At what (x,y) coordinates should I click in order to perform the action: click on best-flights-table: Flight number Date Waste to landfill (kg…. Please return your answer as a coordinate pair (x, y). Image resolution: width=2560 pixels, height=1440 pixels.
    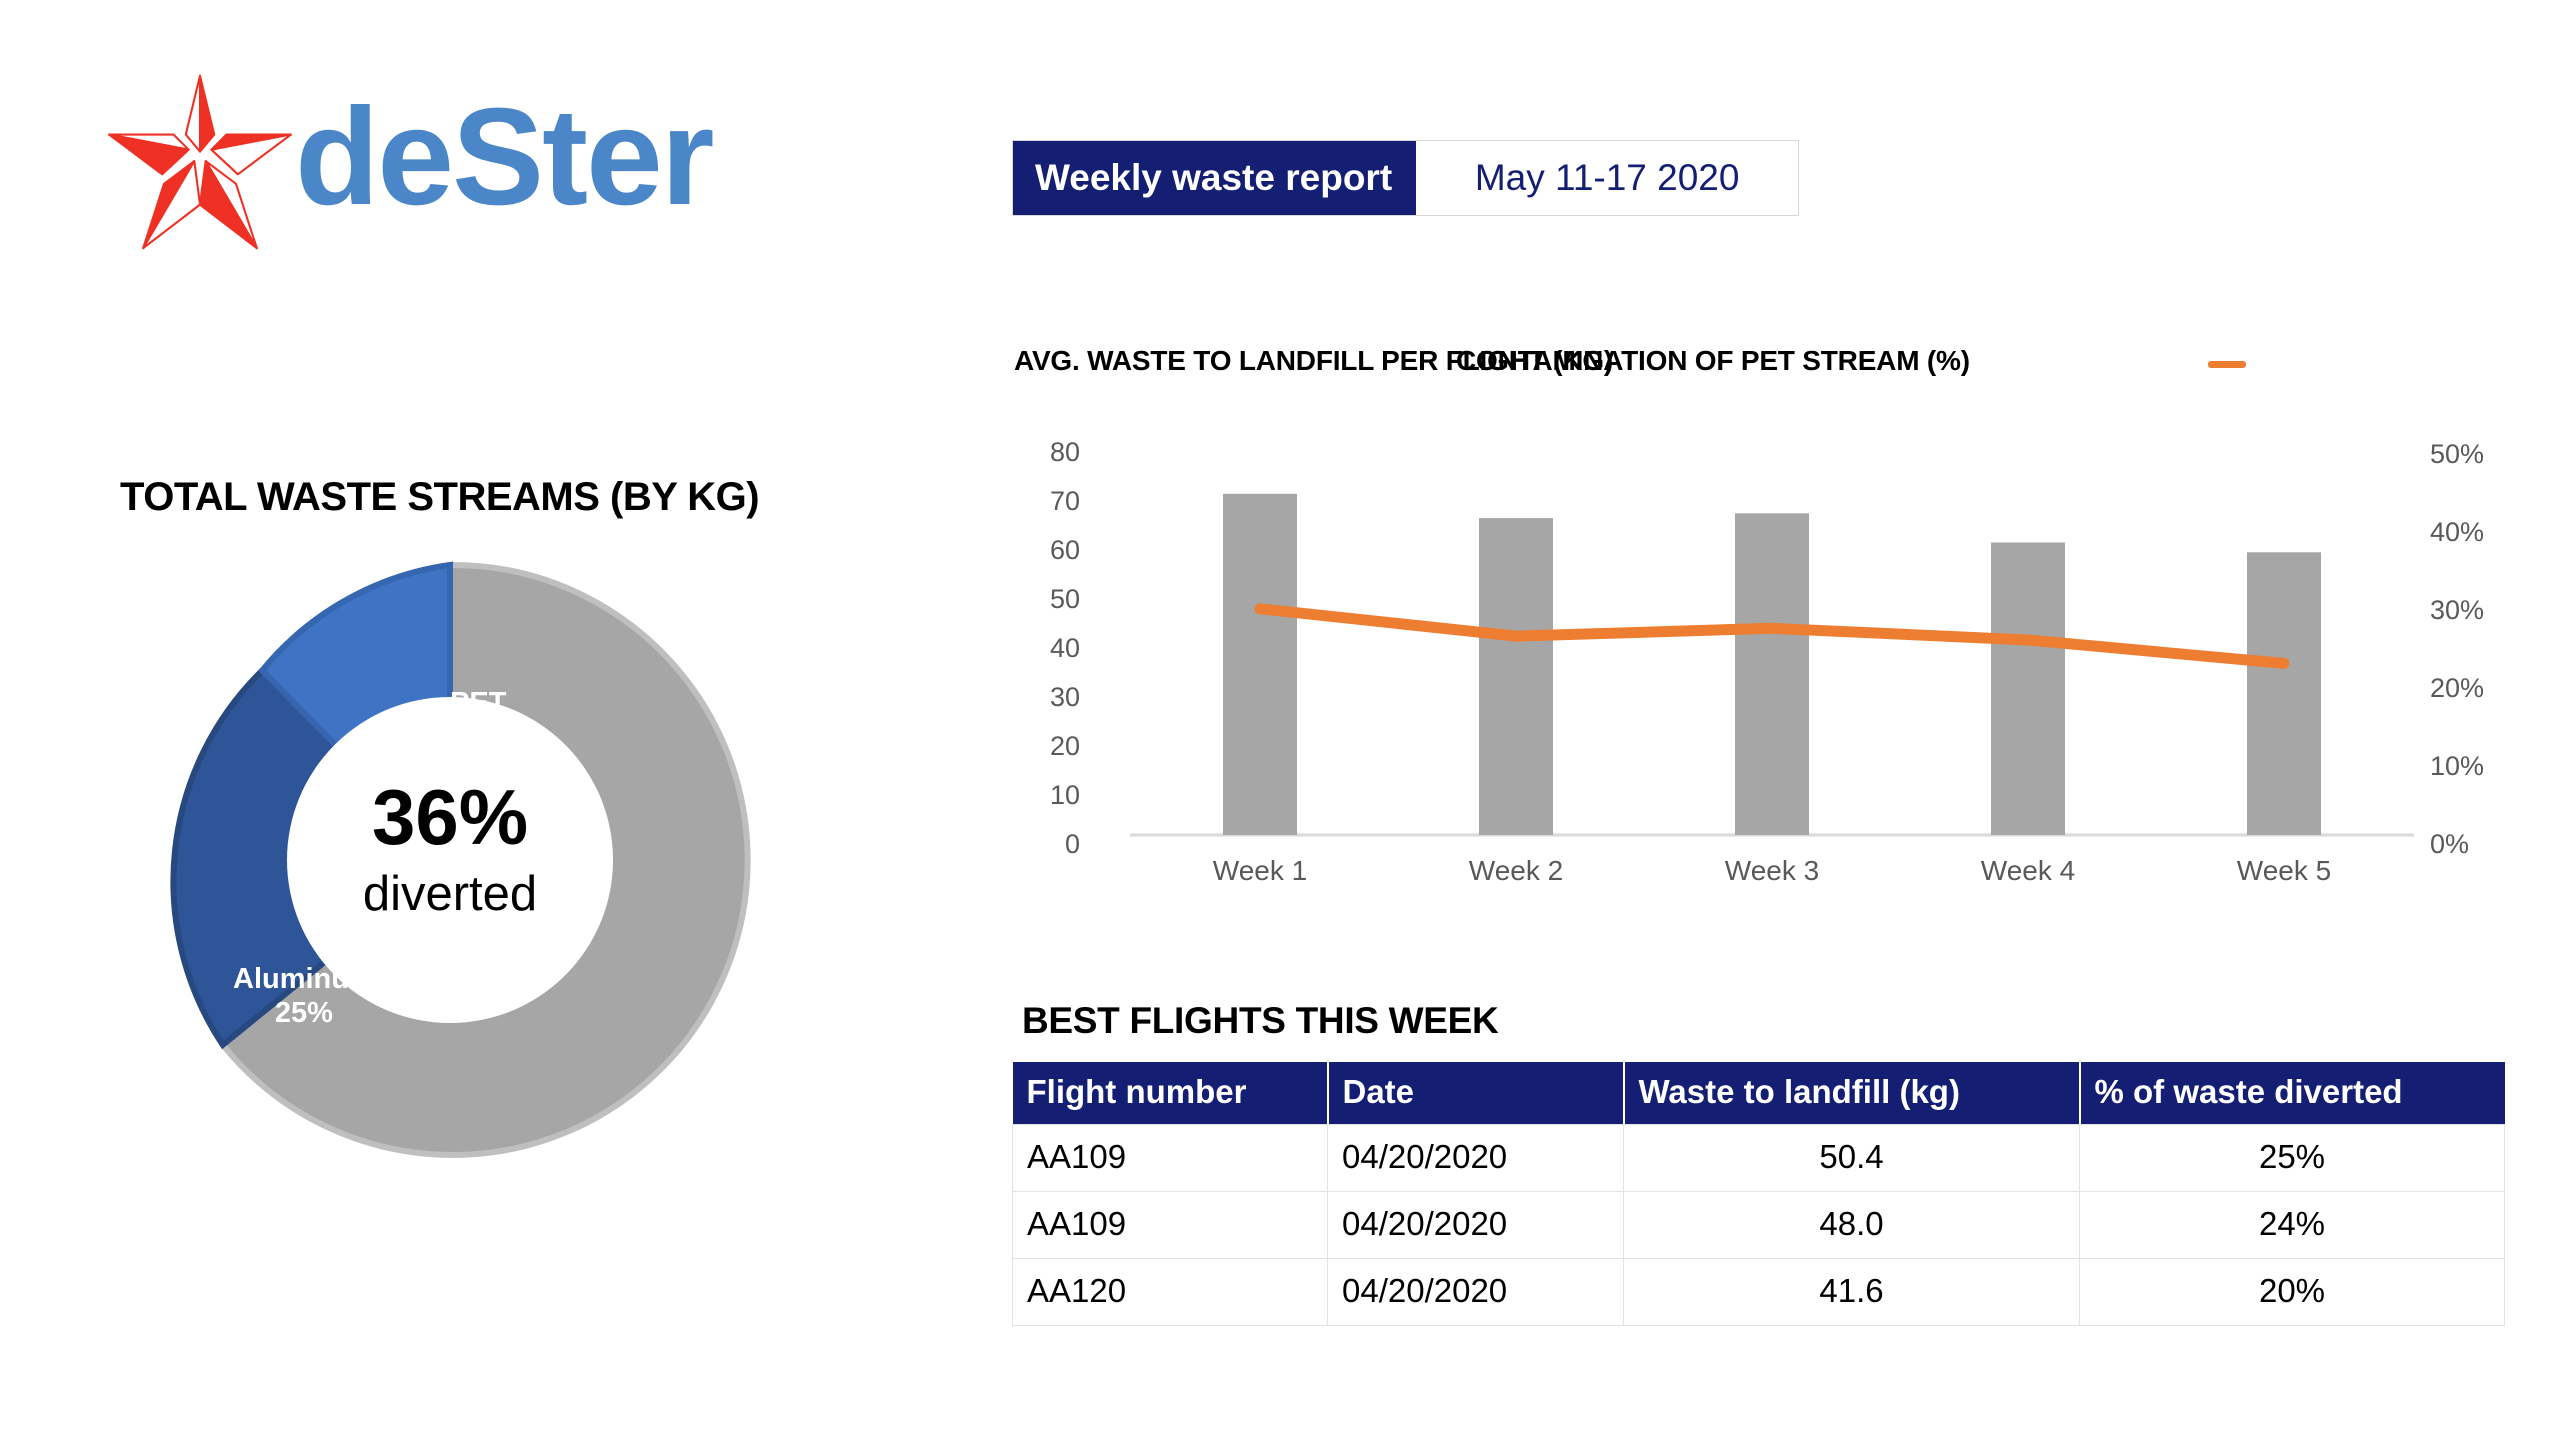
    Looking at the image, I should click on (1758, 1194).